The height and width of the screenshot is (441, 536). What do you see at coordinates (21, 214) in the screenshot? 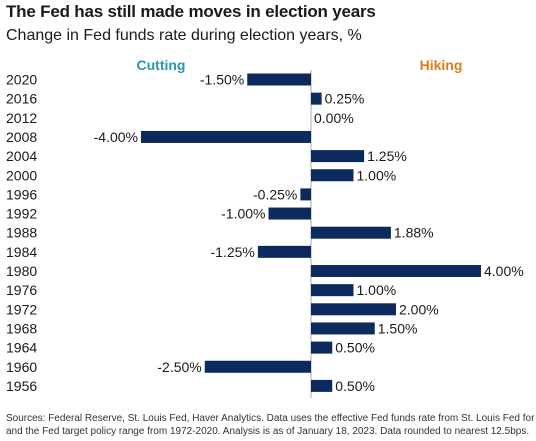
I see `y-tick-label: 1992` at bounding box center [21, 214].